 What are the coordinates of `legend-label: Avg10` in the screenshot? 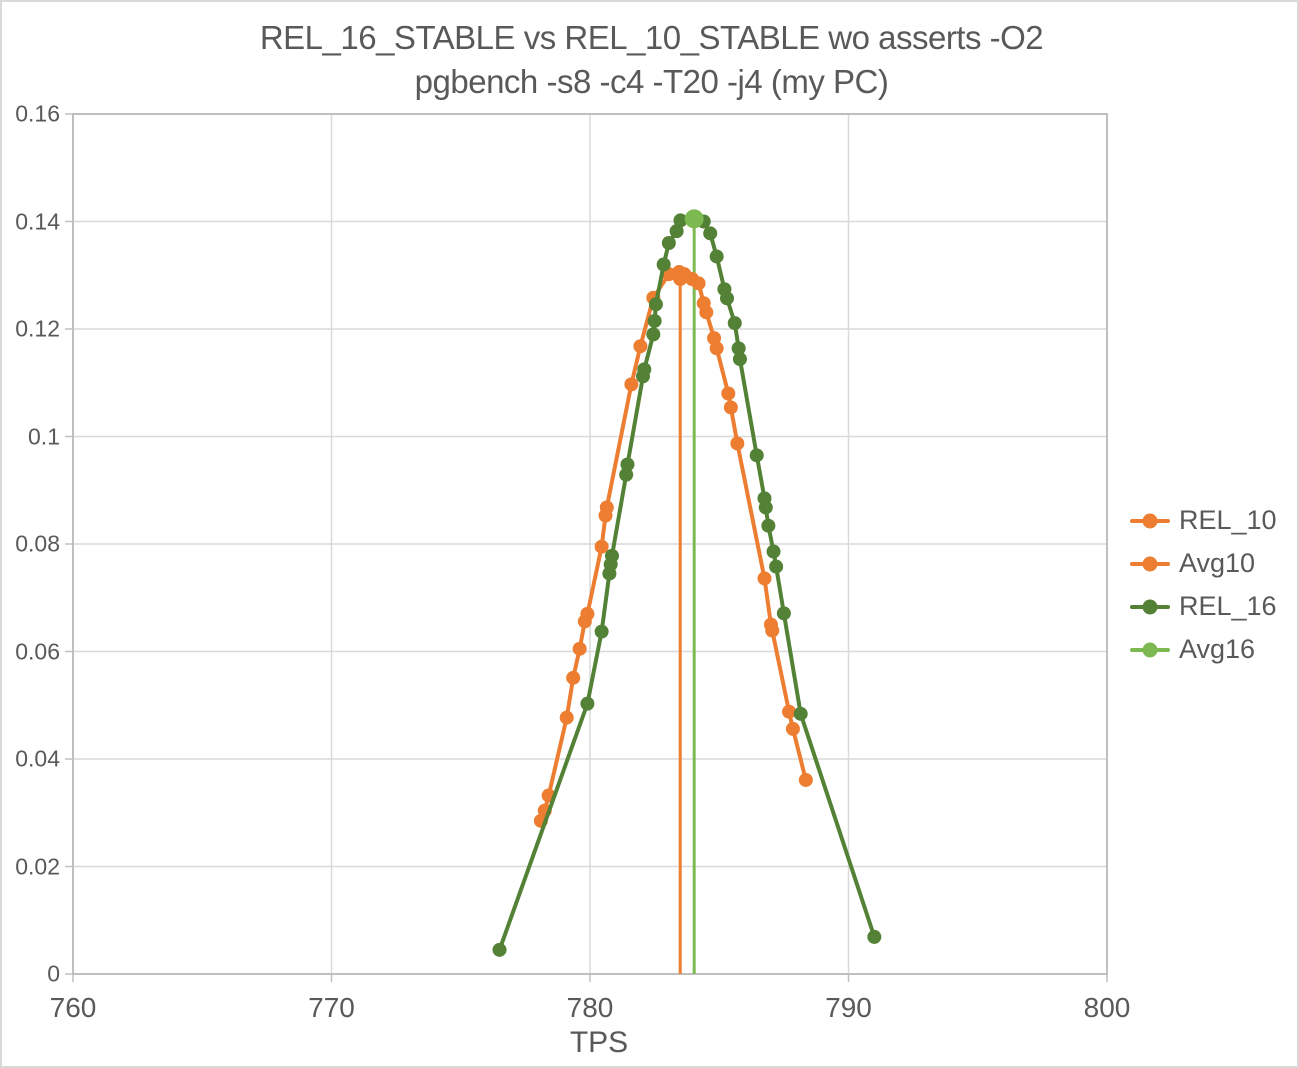 It's located at (1217, 563).